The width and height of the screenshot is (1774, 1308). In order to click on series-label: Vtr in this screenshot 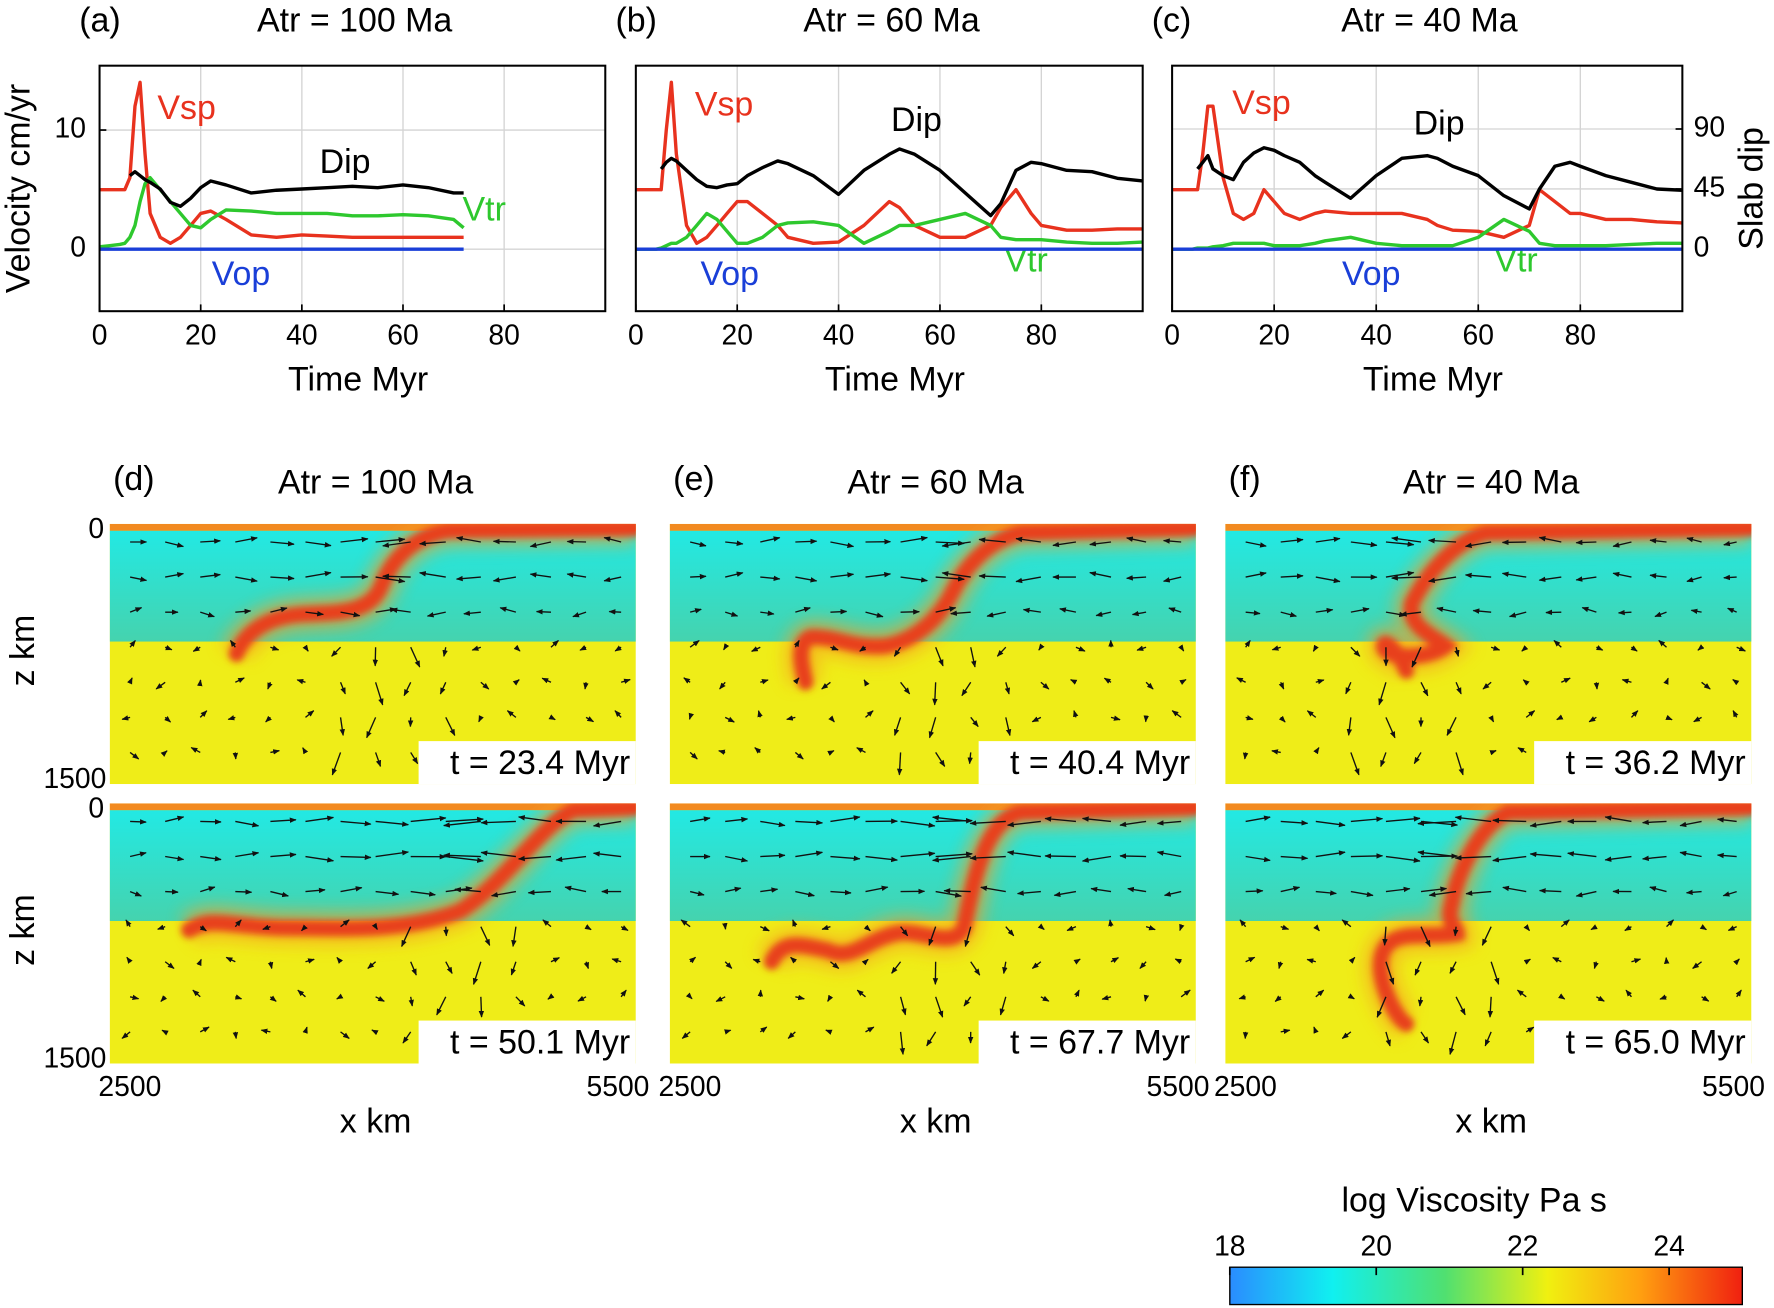, I will do `click(484, 210)`.